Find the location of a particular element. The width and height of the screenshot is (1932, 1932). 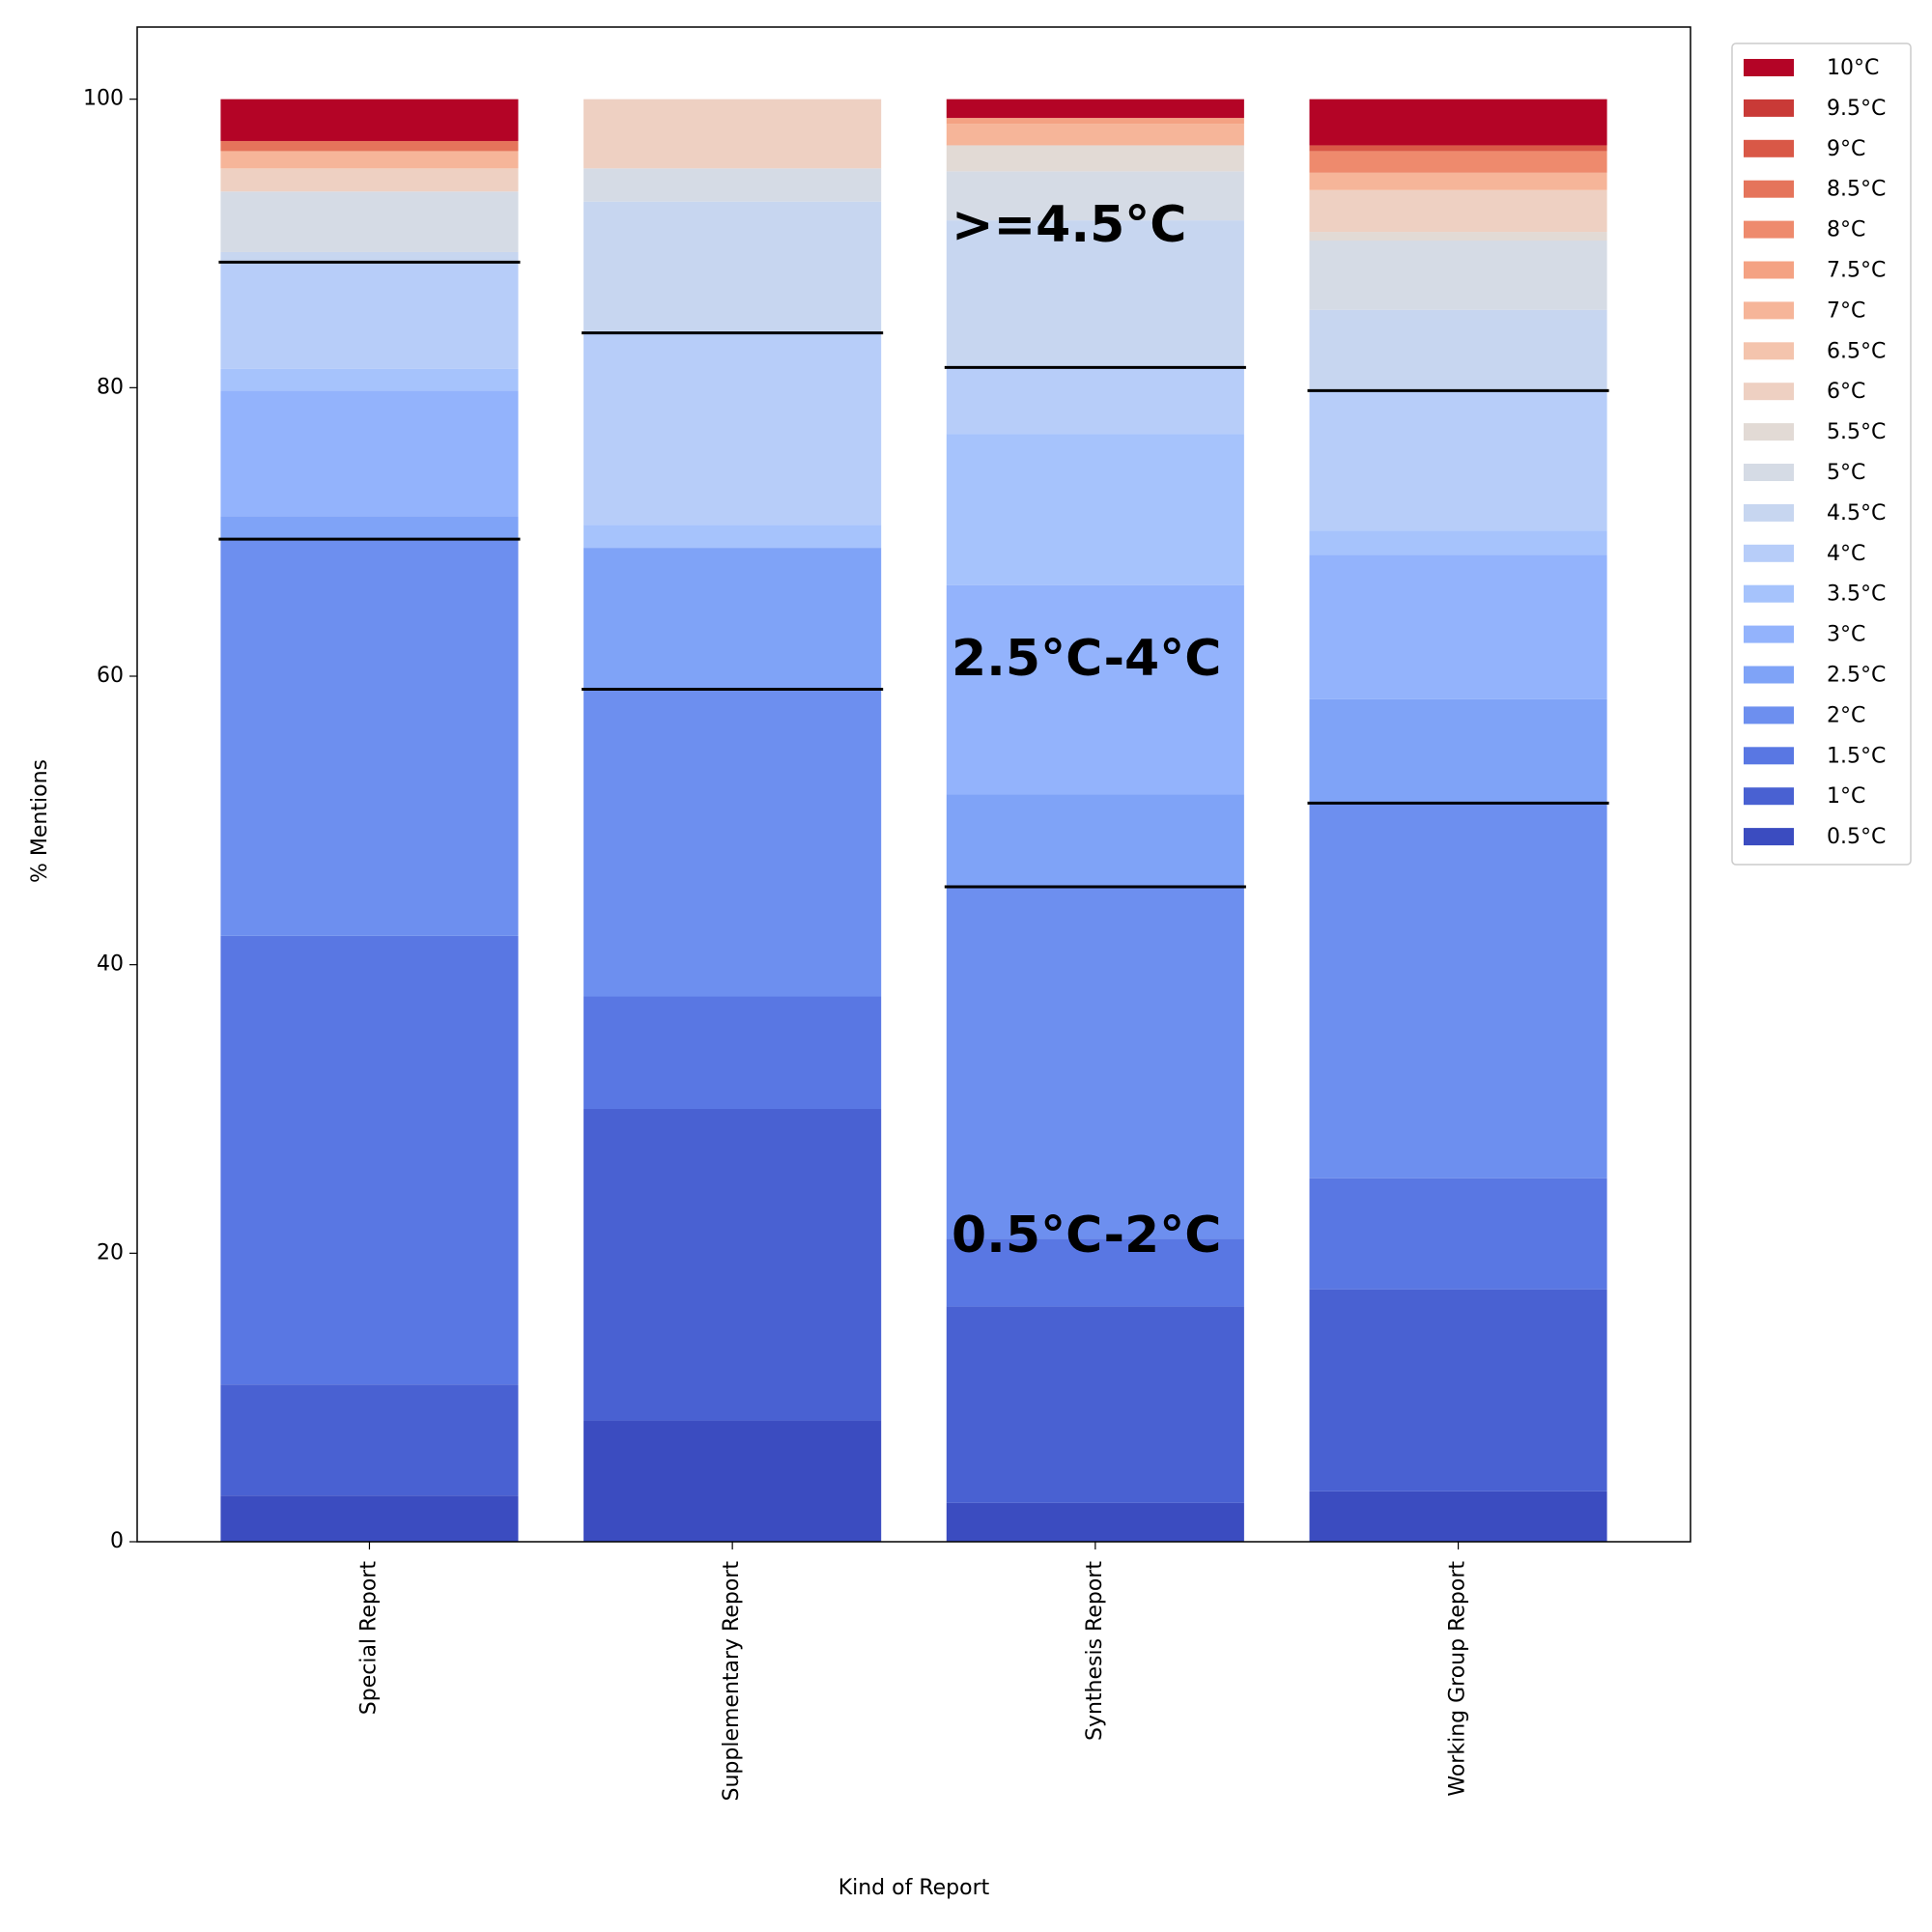

annotation: 0.5°C-2°C is located at coordinates (1086, 1235).